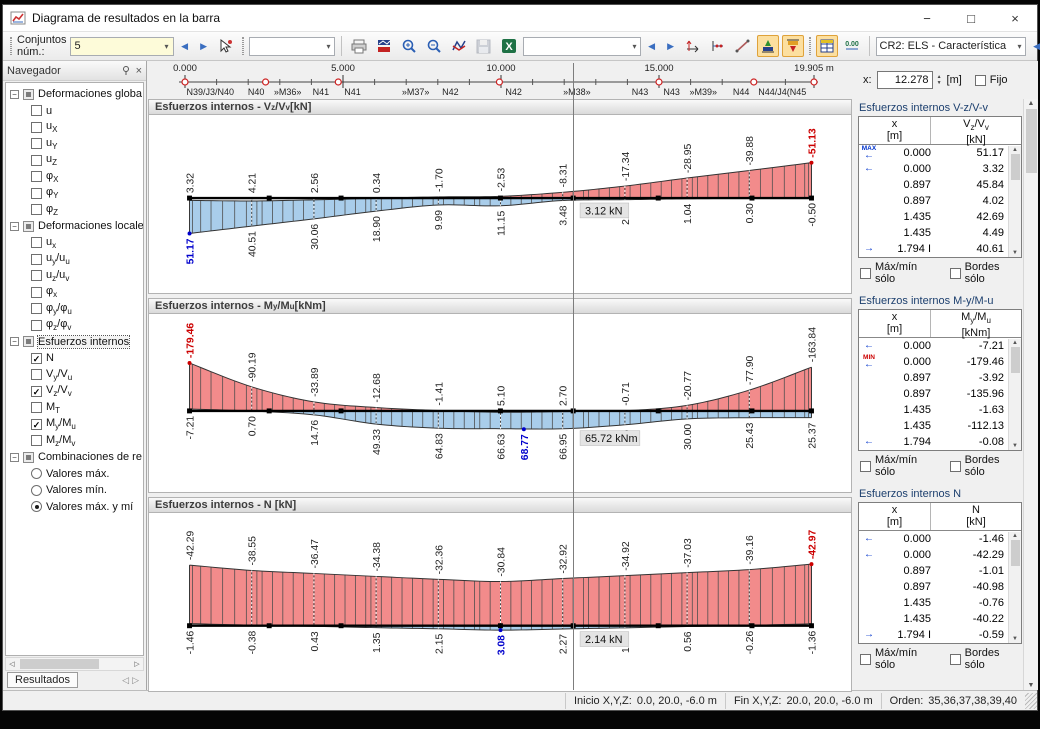 The image size is (1040, 729). I want to click on tree-item: φx, so click(74, 292).